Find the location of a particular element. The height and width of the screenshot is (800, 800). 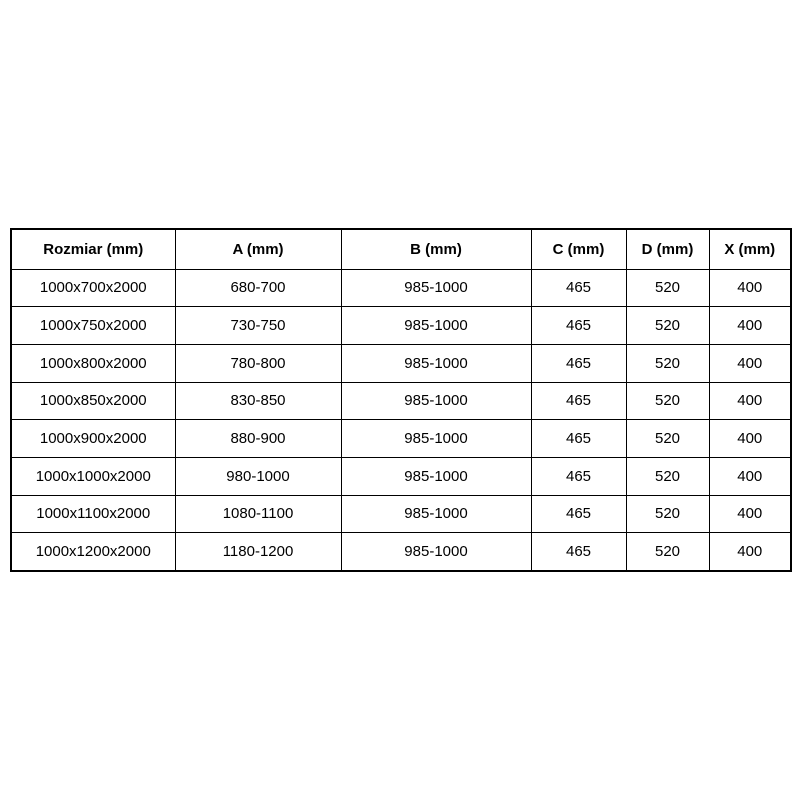

table-cell-a: 1180-1200 is located at coordinates (258, 551).